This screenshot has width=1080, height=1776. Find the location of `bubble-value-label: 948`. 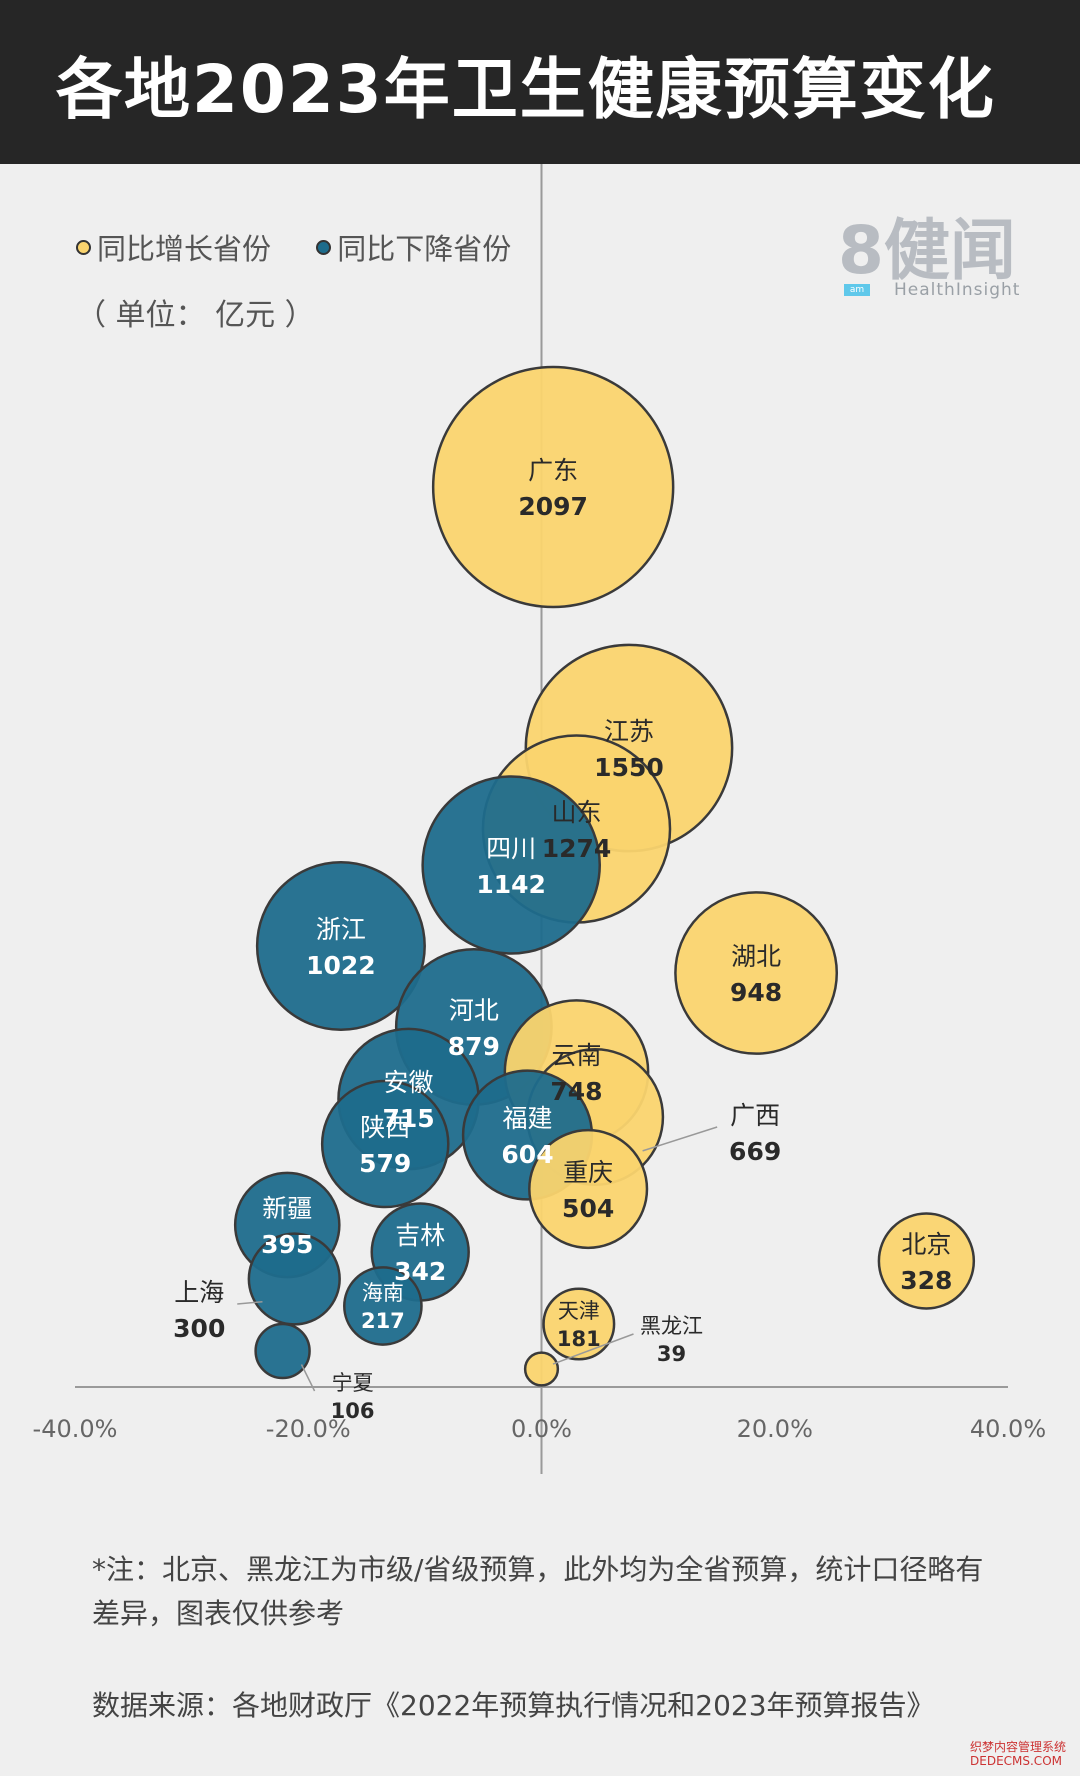

bubble-value-label: 948 is located at coordinates (756, 992).